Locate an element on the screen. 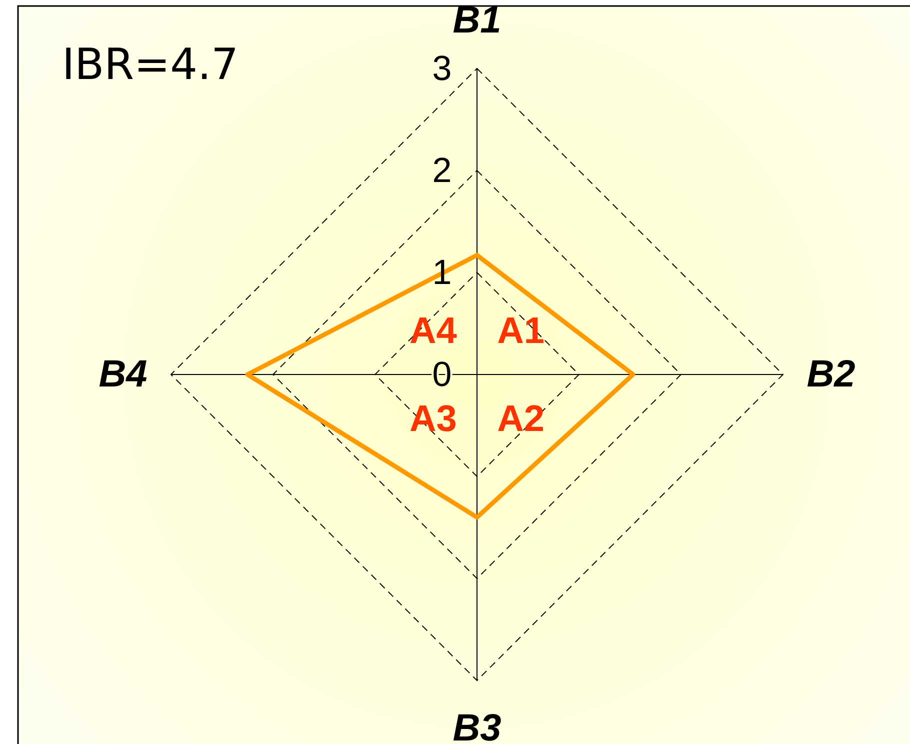 This screenshot has height=744, width=910. text: A1 is located at coordinates (520, 331).